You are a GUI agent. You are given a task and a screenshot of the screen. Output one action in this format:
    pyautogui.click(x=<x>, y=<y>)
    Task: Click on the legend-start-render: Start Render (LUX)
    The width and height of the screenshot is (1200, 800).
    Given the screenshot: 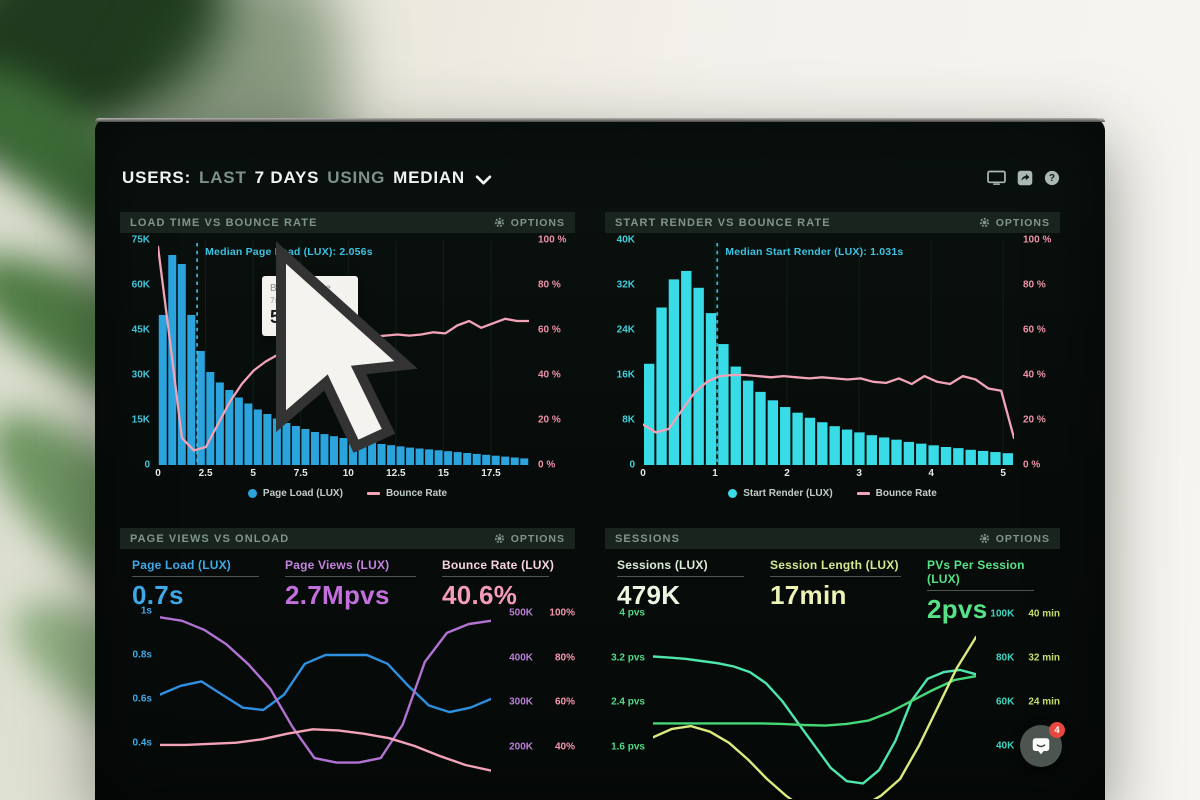 What is the action you would take?
    pyautogui.click(x=780, y=493)
    